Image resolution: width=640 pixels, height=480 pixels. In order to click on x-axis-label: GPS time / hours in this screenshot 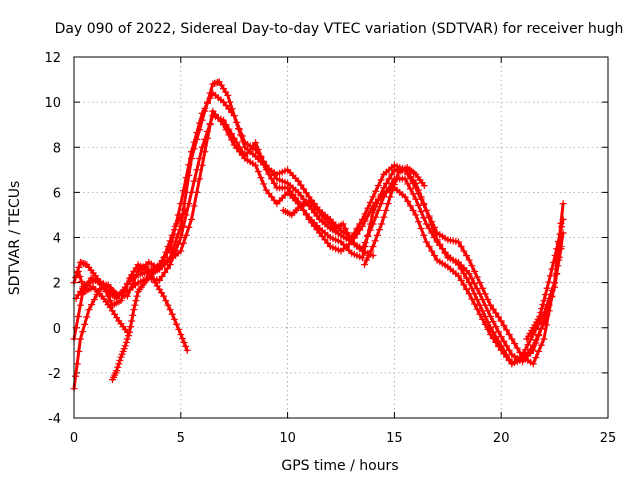, I will do `click(339, 466)`.